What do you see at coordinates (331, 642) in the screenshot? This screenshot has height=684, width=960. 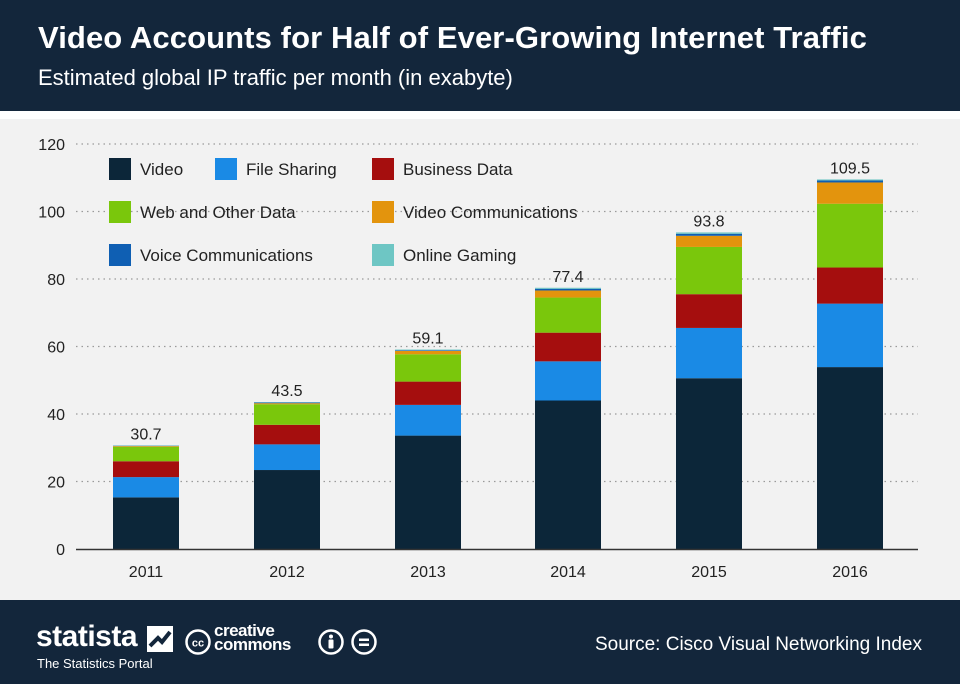 I see `attribution-icon` at bounding box center [331, 642].